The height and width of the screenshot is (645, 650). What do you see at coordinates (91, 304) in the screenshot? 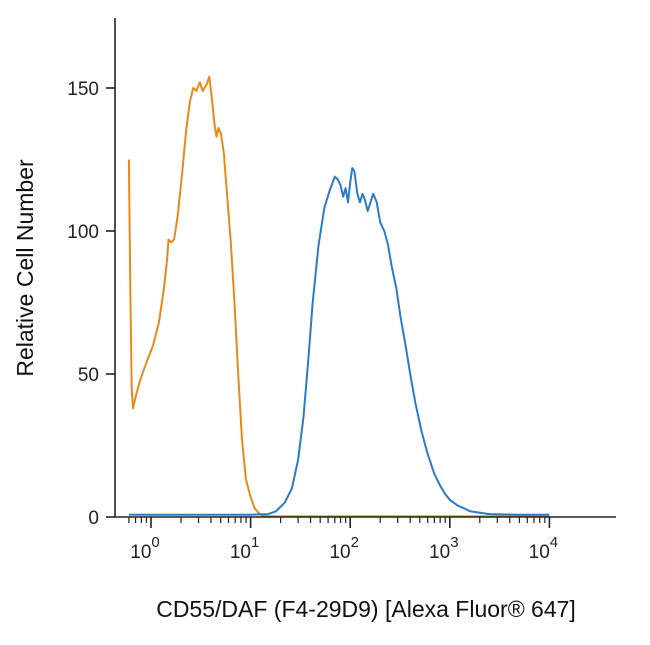
I see `y-axis-ticks: 0 50 100 150` at bounding box center [91, 304].